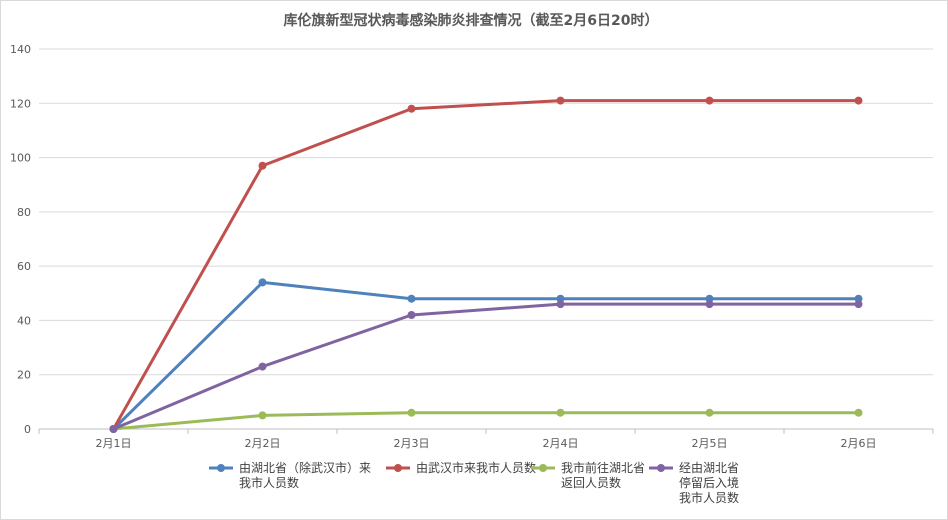 The image size is (948, 520). What do you see at coordinates (709, 482) in the screenshot?
I see `legend-label: 停留后入境` at bounding box center [709, 482].